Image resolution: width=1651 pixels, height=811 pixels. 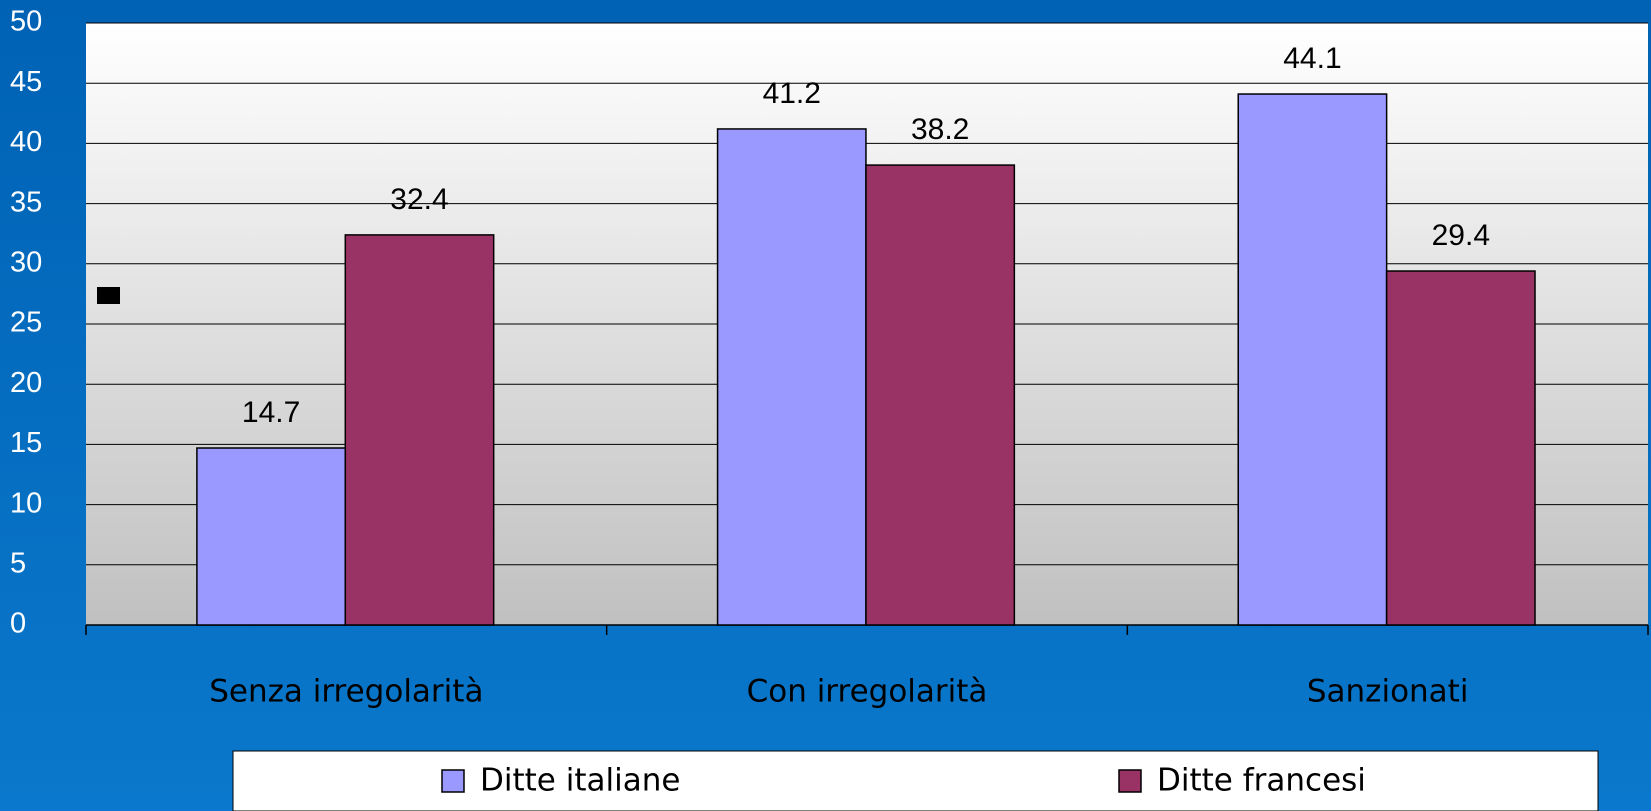 I want to click on legend-label: Ditte francesi, so click(x=1261, y=781).